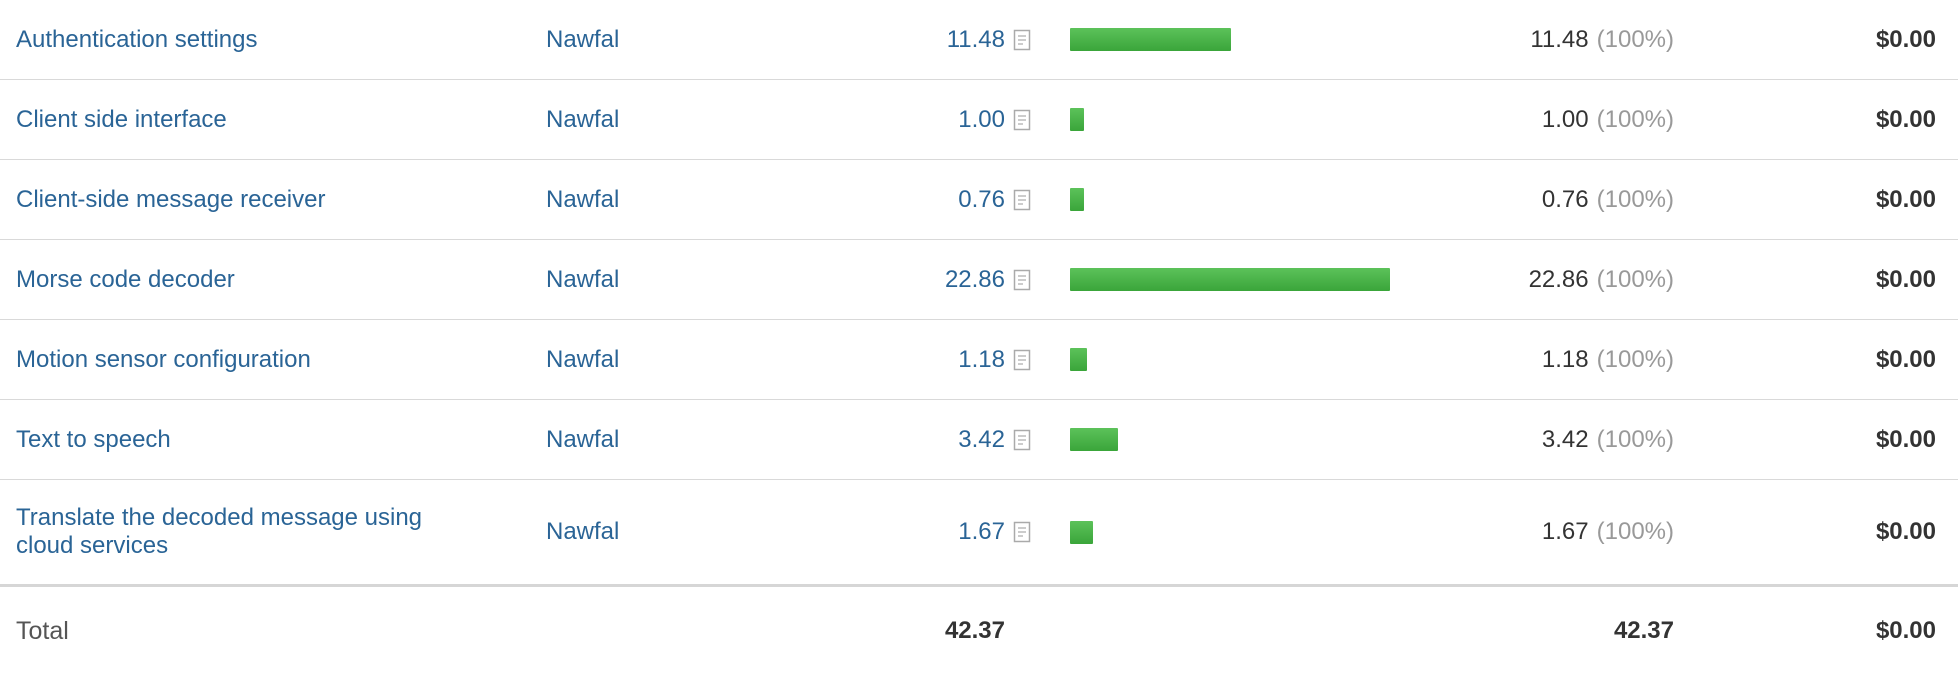 The height and width of the screenshot is (675, 1958). Describe the element at coordinates (974, 279) in the screenshot. I see `hours-link: 22.86` at that location.